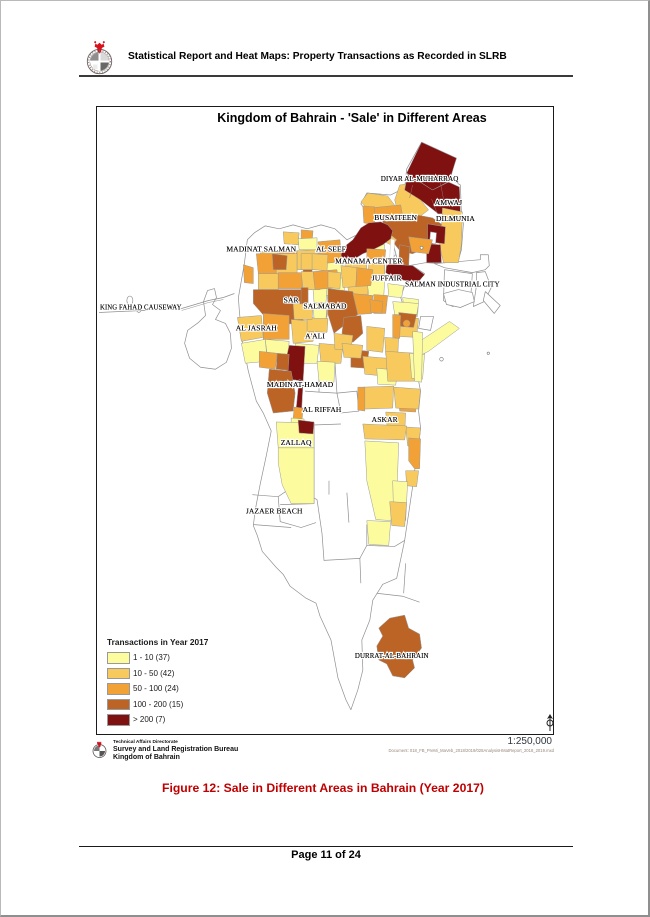 The image size is (650, 917). Describe the element at coordinates (296, 442) in the screenshot. I see `svg-text: ZALLAQ` at that location.